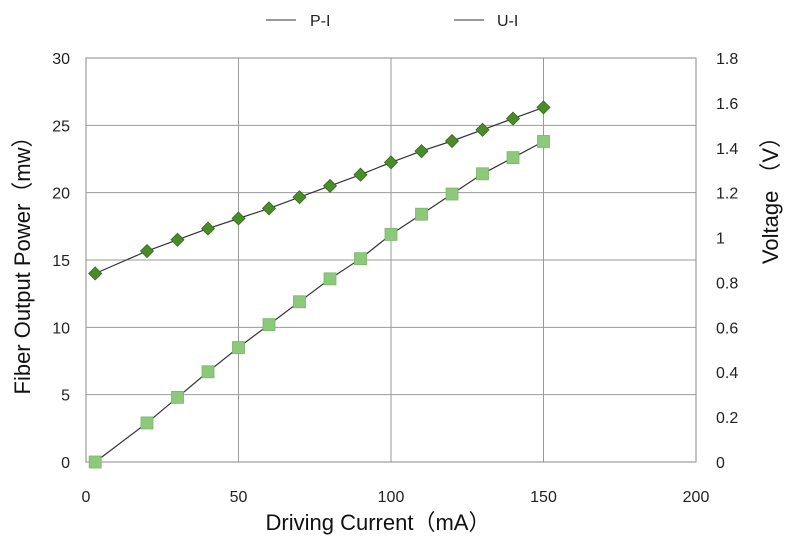 The height and width of the screenshot is (545, 800). I want to click on y-tick-label: 15, so click(61, 261).